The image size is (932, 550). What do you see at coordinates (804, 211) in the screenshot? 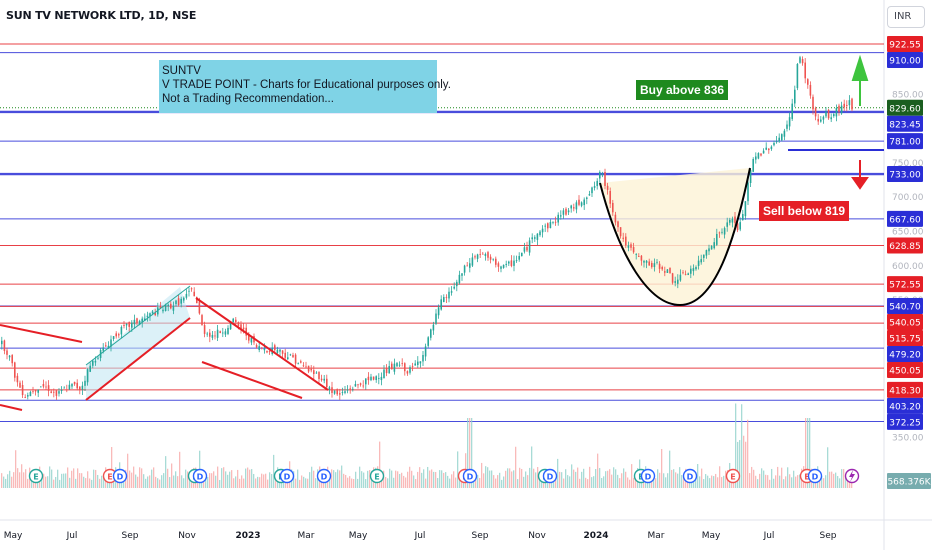
I see `sell-annotation: Sell below 819` at bounding box center [804, 211].